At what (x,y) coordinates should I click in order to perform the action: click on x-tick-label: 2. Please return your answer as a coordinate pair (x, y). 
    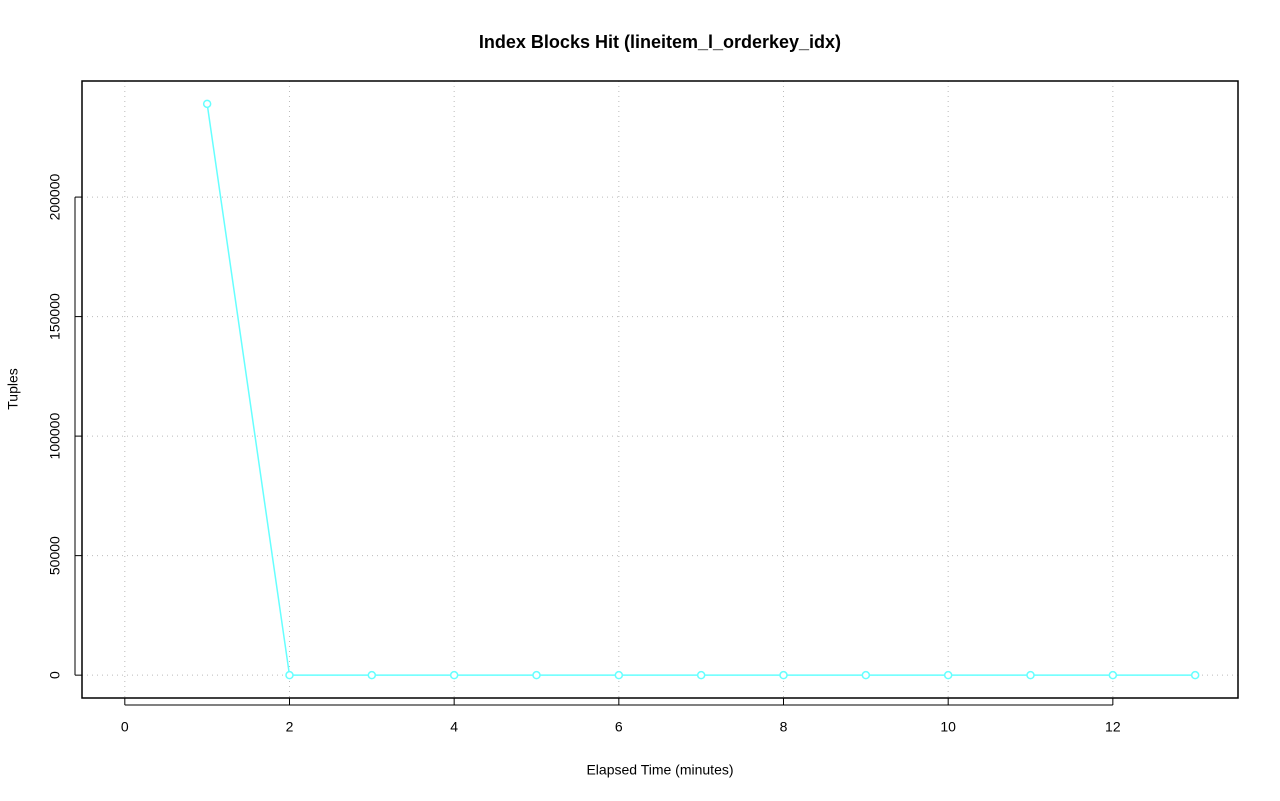
    Looking at the image, I should click on (290, 727).